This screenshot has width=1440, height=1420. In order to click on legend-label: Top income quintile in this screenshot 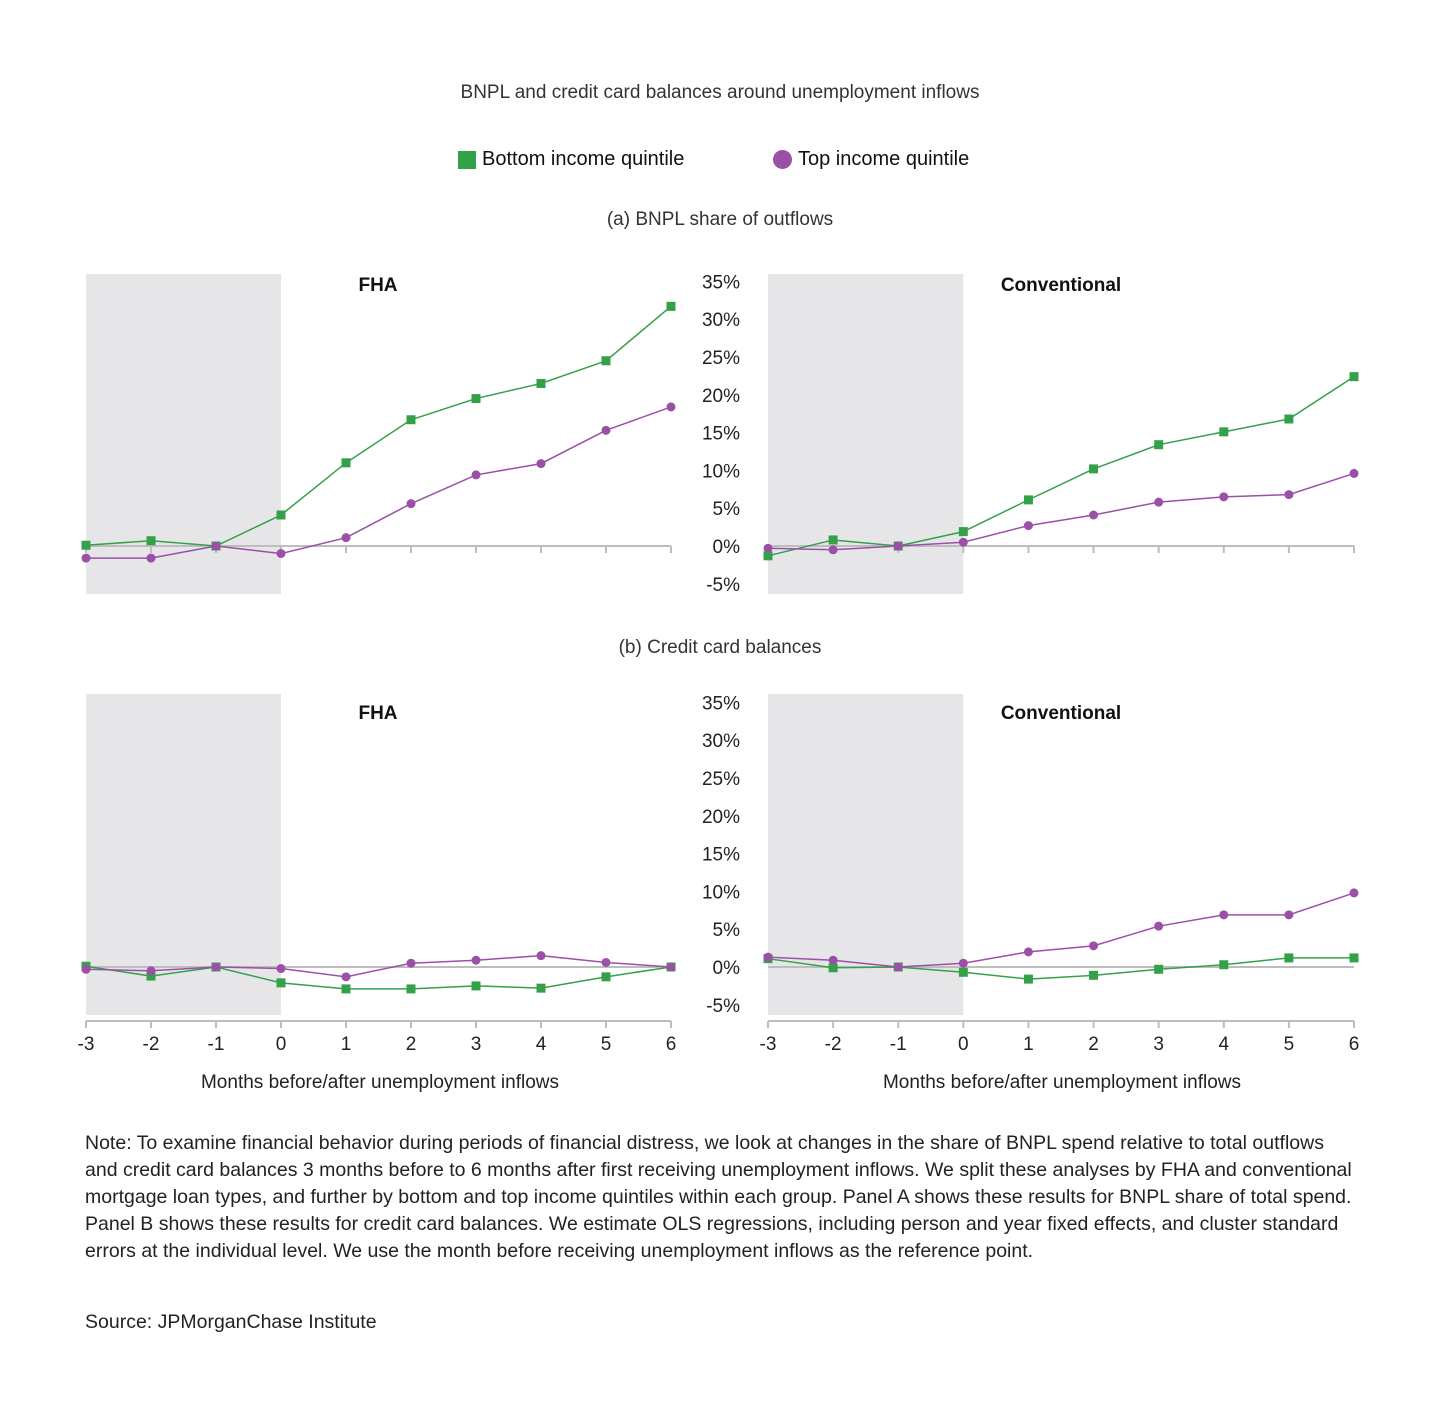, I will do `click(884, 159)`.